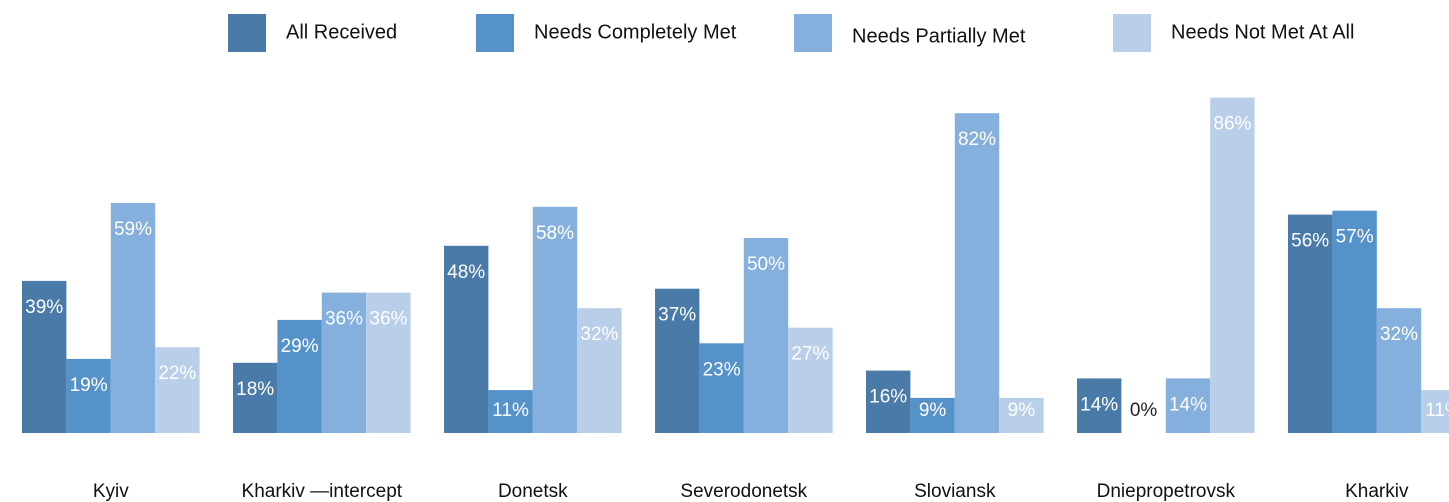  Describe the element at coordinates (300, 346) in the screenshot. I see `value-label: 29%` at that location.